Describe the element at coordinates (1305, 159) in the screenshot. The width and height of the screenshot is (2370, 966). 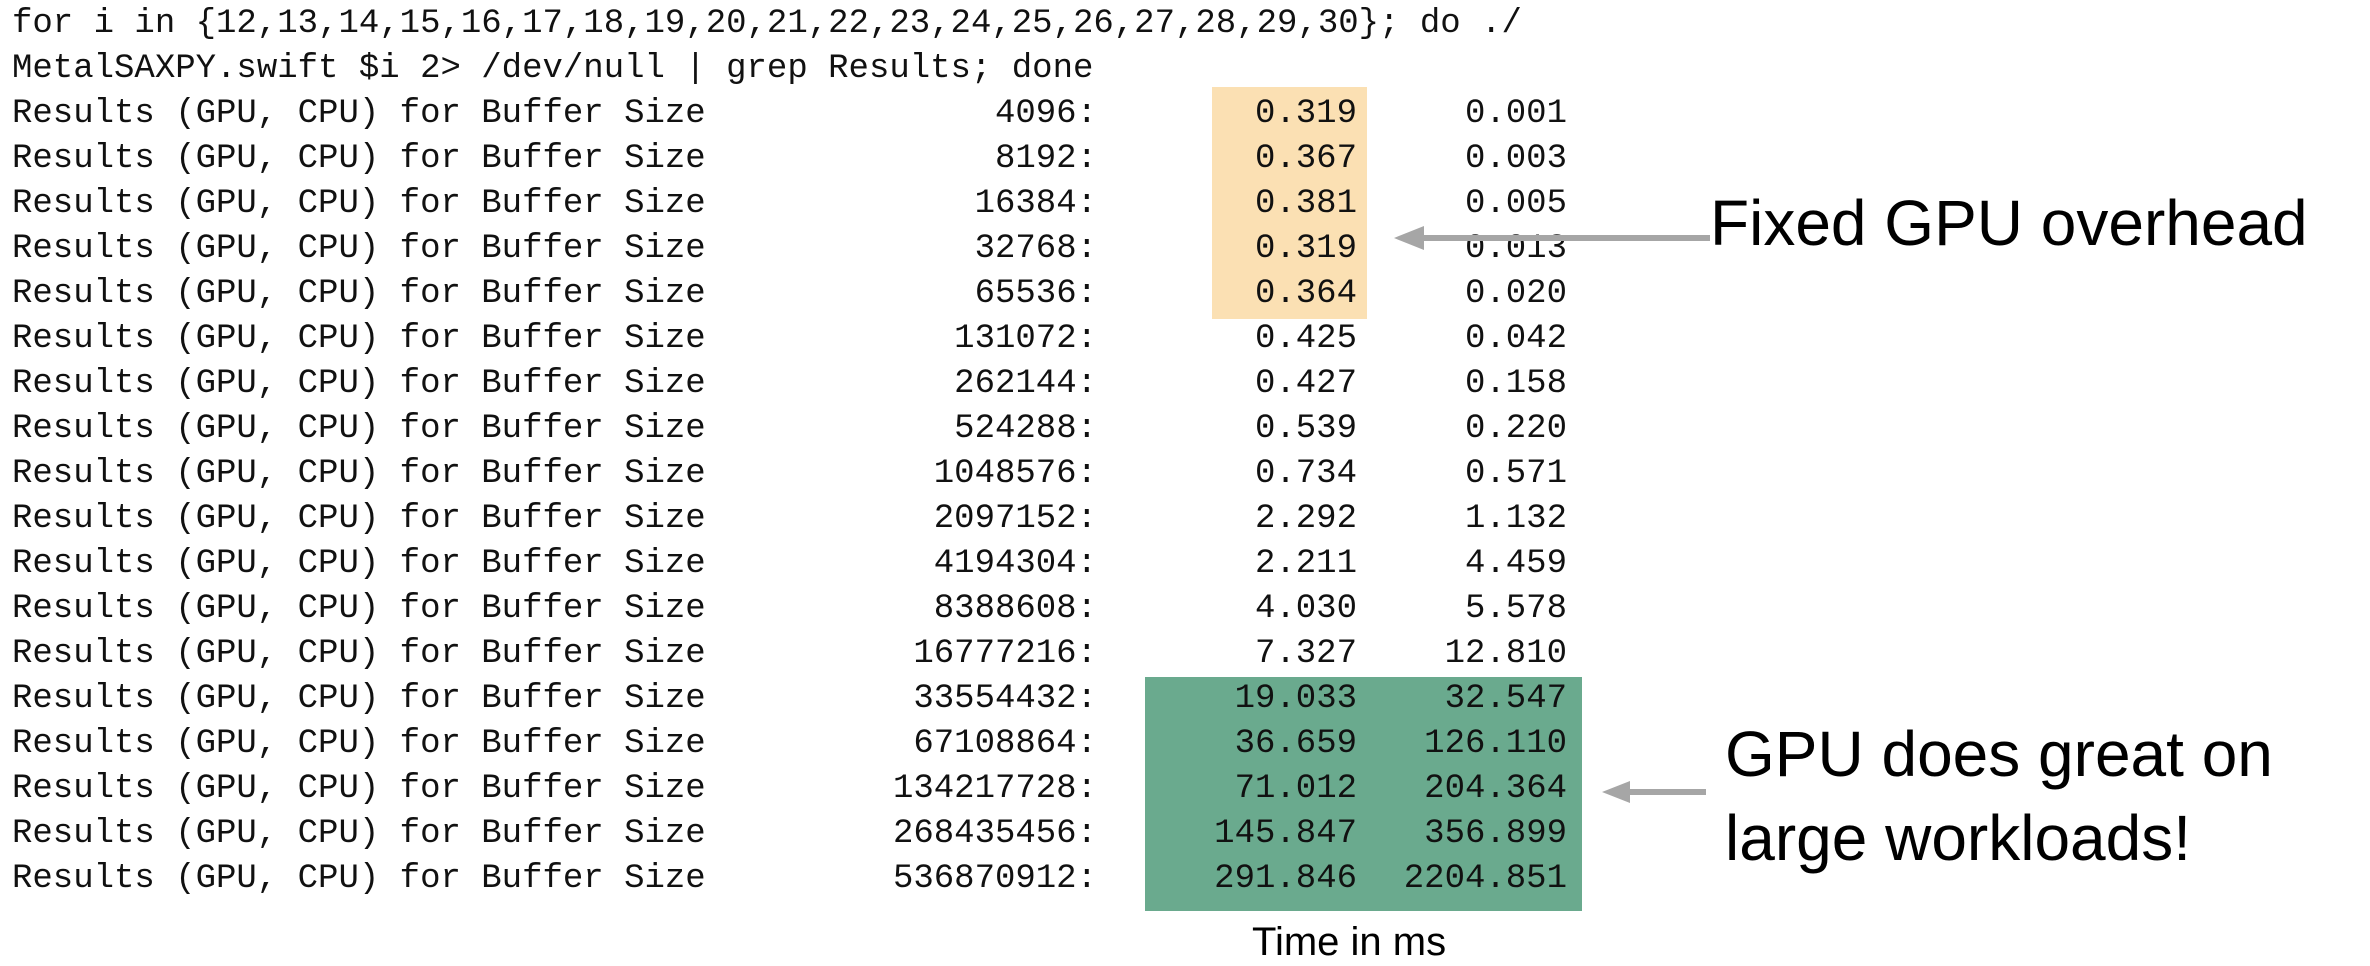
I see `gpu-time: 0.367` at that location.